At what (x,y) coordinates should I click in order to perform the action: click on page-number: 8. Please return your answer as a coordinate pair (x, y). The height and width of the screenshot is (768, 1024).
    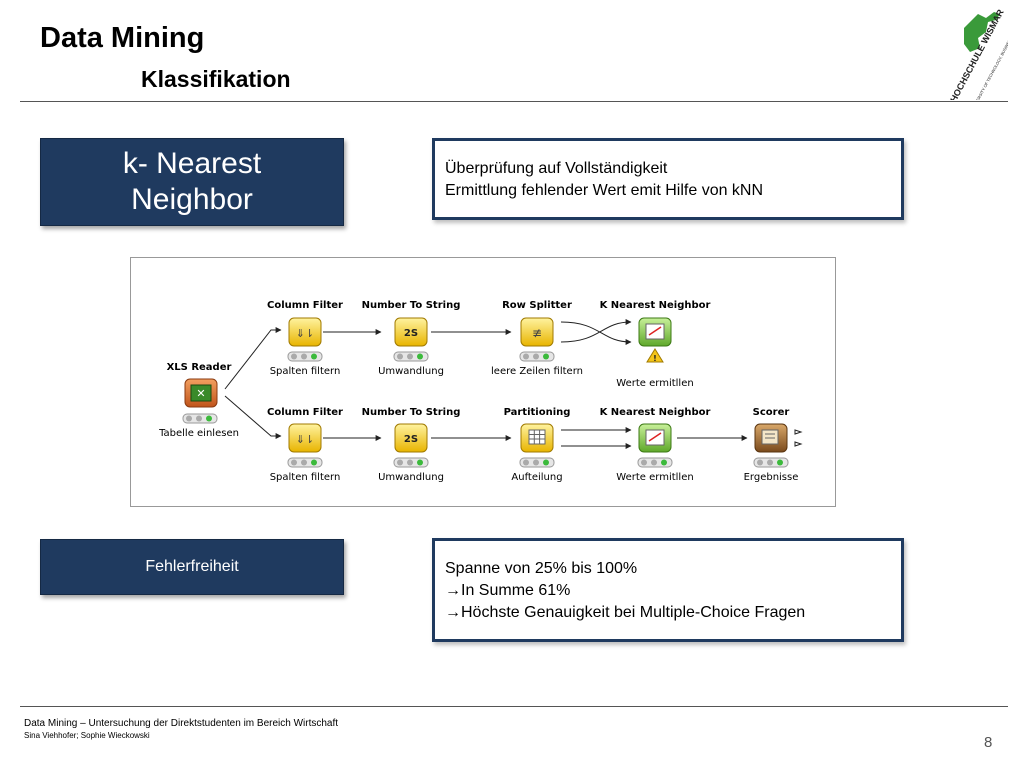
    Looking at the image, I should click on (988, 742).